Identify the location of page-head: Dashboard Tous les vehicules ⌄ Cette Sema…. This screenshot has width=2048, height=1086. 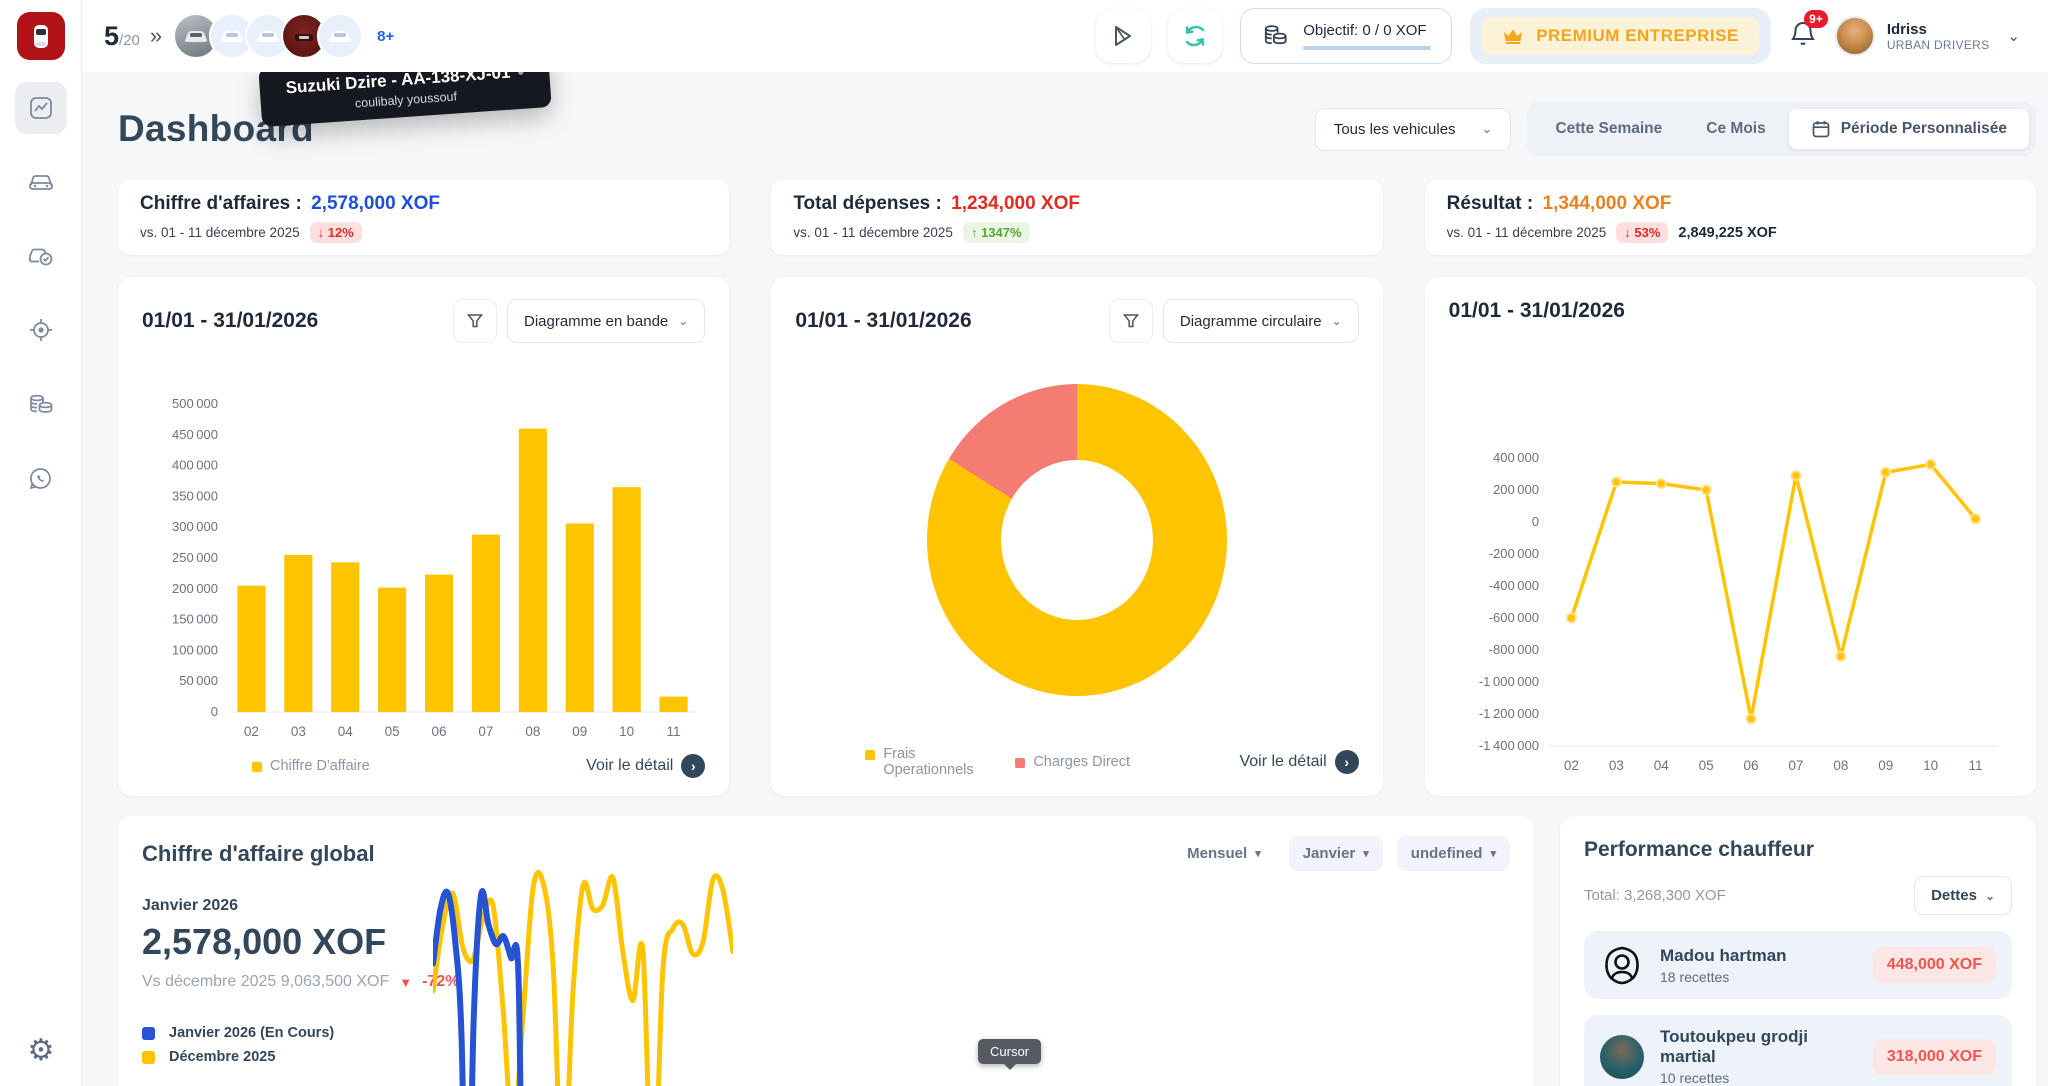
(1077, 129).